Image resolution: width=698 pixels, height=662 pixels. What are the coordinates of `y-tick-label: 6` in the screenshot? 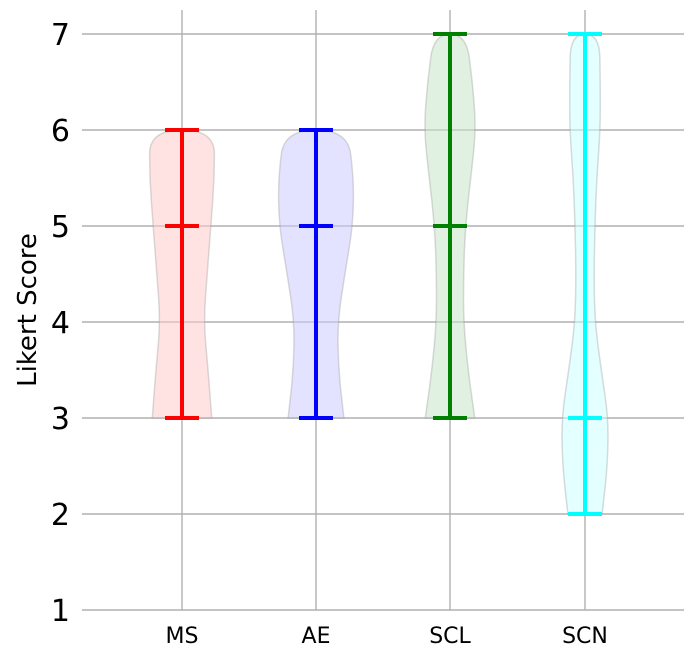 It's located at (60, 131).